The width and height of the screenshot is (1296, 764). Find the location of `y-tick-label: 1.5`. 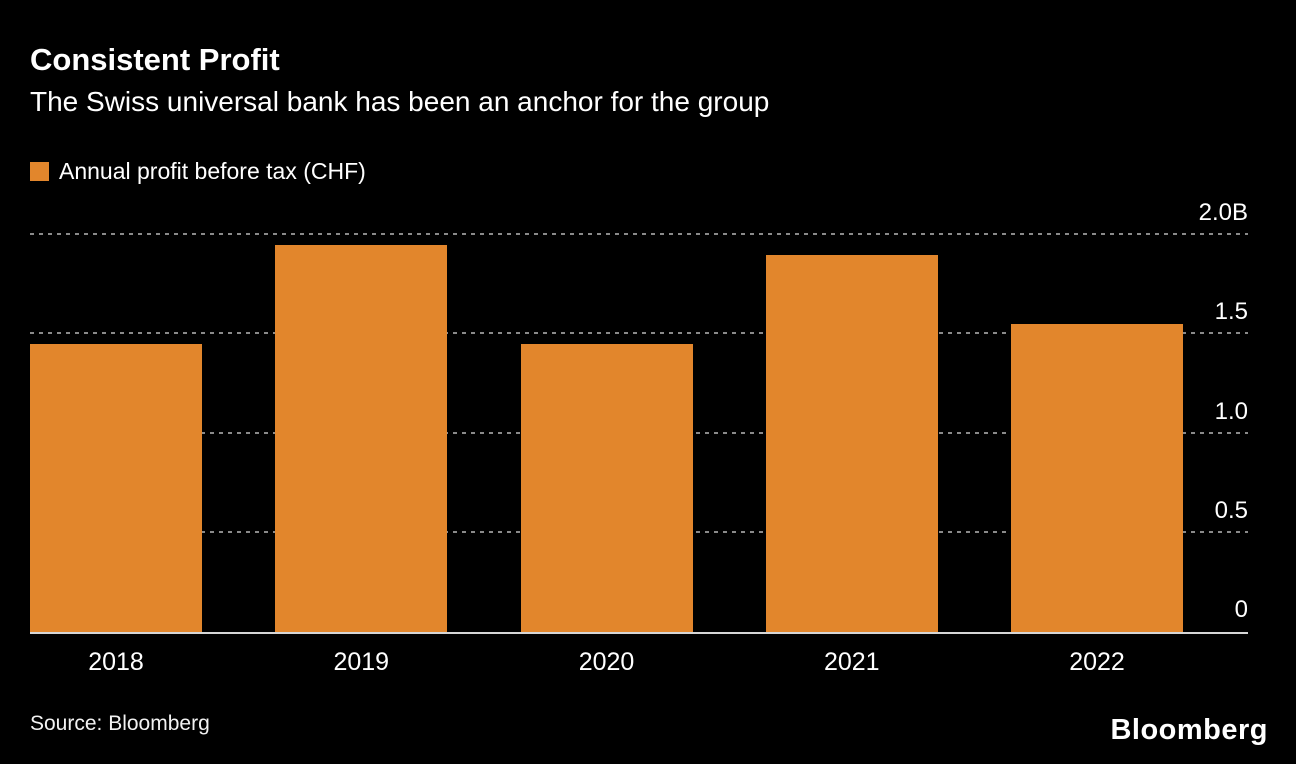

y-tick-label: 1.5 is located at coordinates (1231, 312).